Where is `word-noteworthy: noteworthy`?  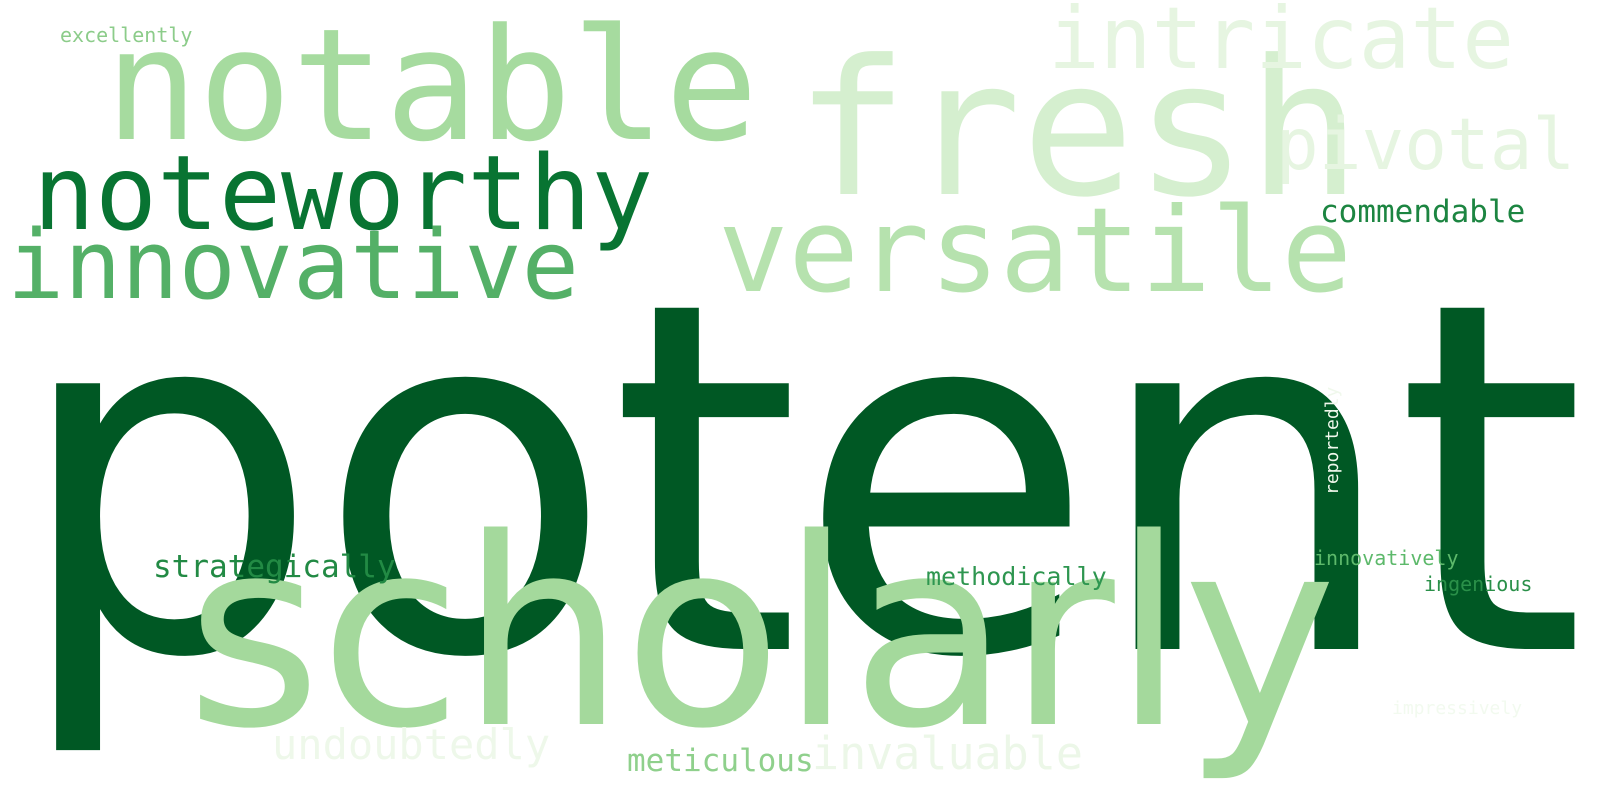 word-noteworthy: noteworthy is located at coordinates (343, 194).